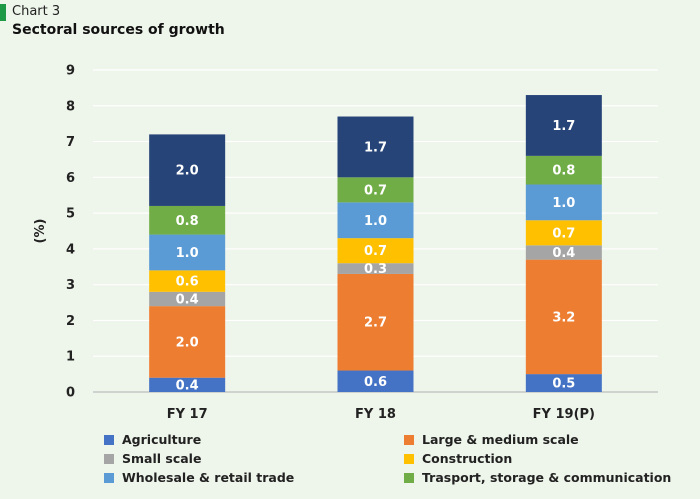  Describe the element at coordinates (40, 231) in the screenshot. I see `y-axis-label: (%)` at that location.